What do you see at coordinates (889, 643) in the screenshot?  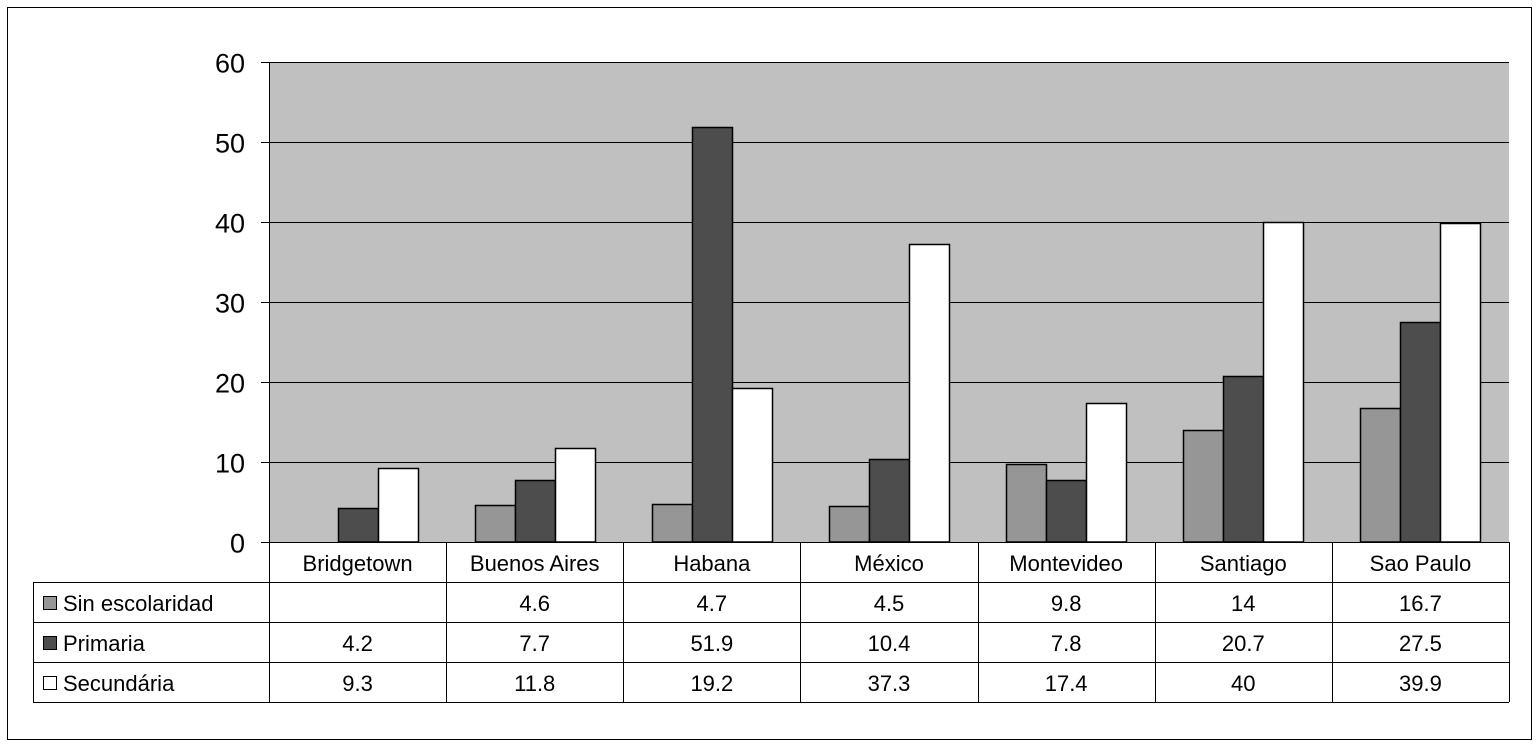 I see `data-value-label: 10.4` at bounding box center [889, 643].